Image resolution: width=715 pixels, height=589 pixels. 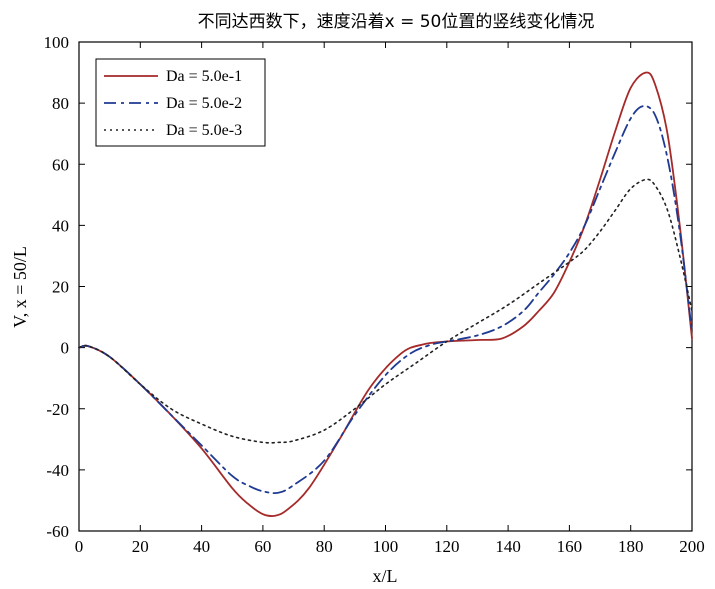 What do you see at coordinates (57, 409) in the screenshot?
I see `y-tick-label: -20` at bounding box center [57, 409].